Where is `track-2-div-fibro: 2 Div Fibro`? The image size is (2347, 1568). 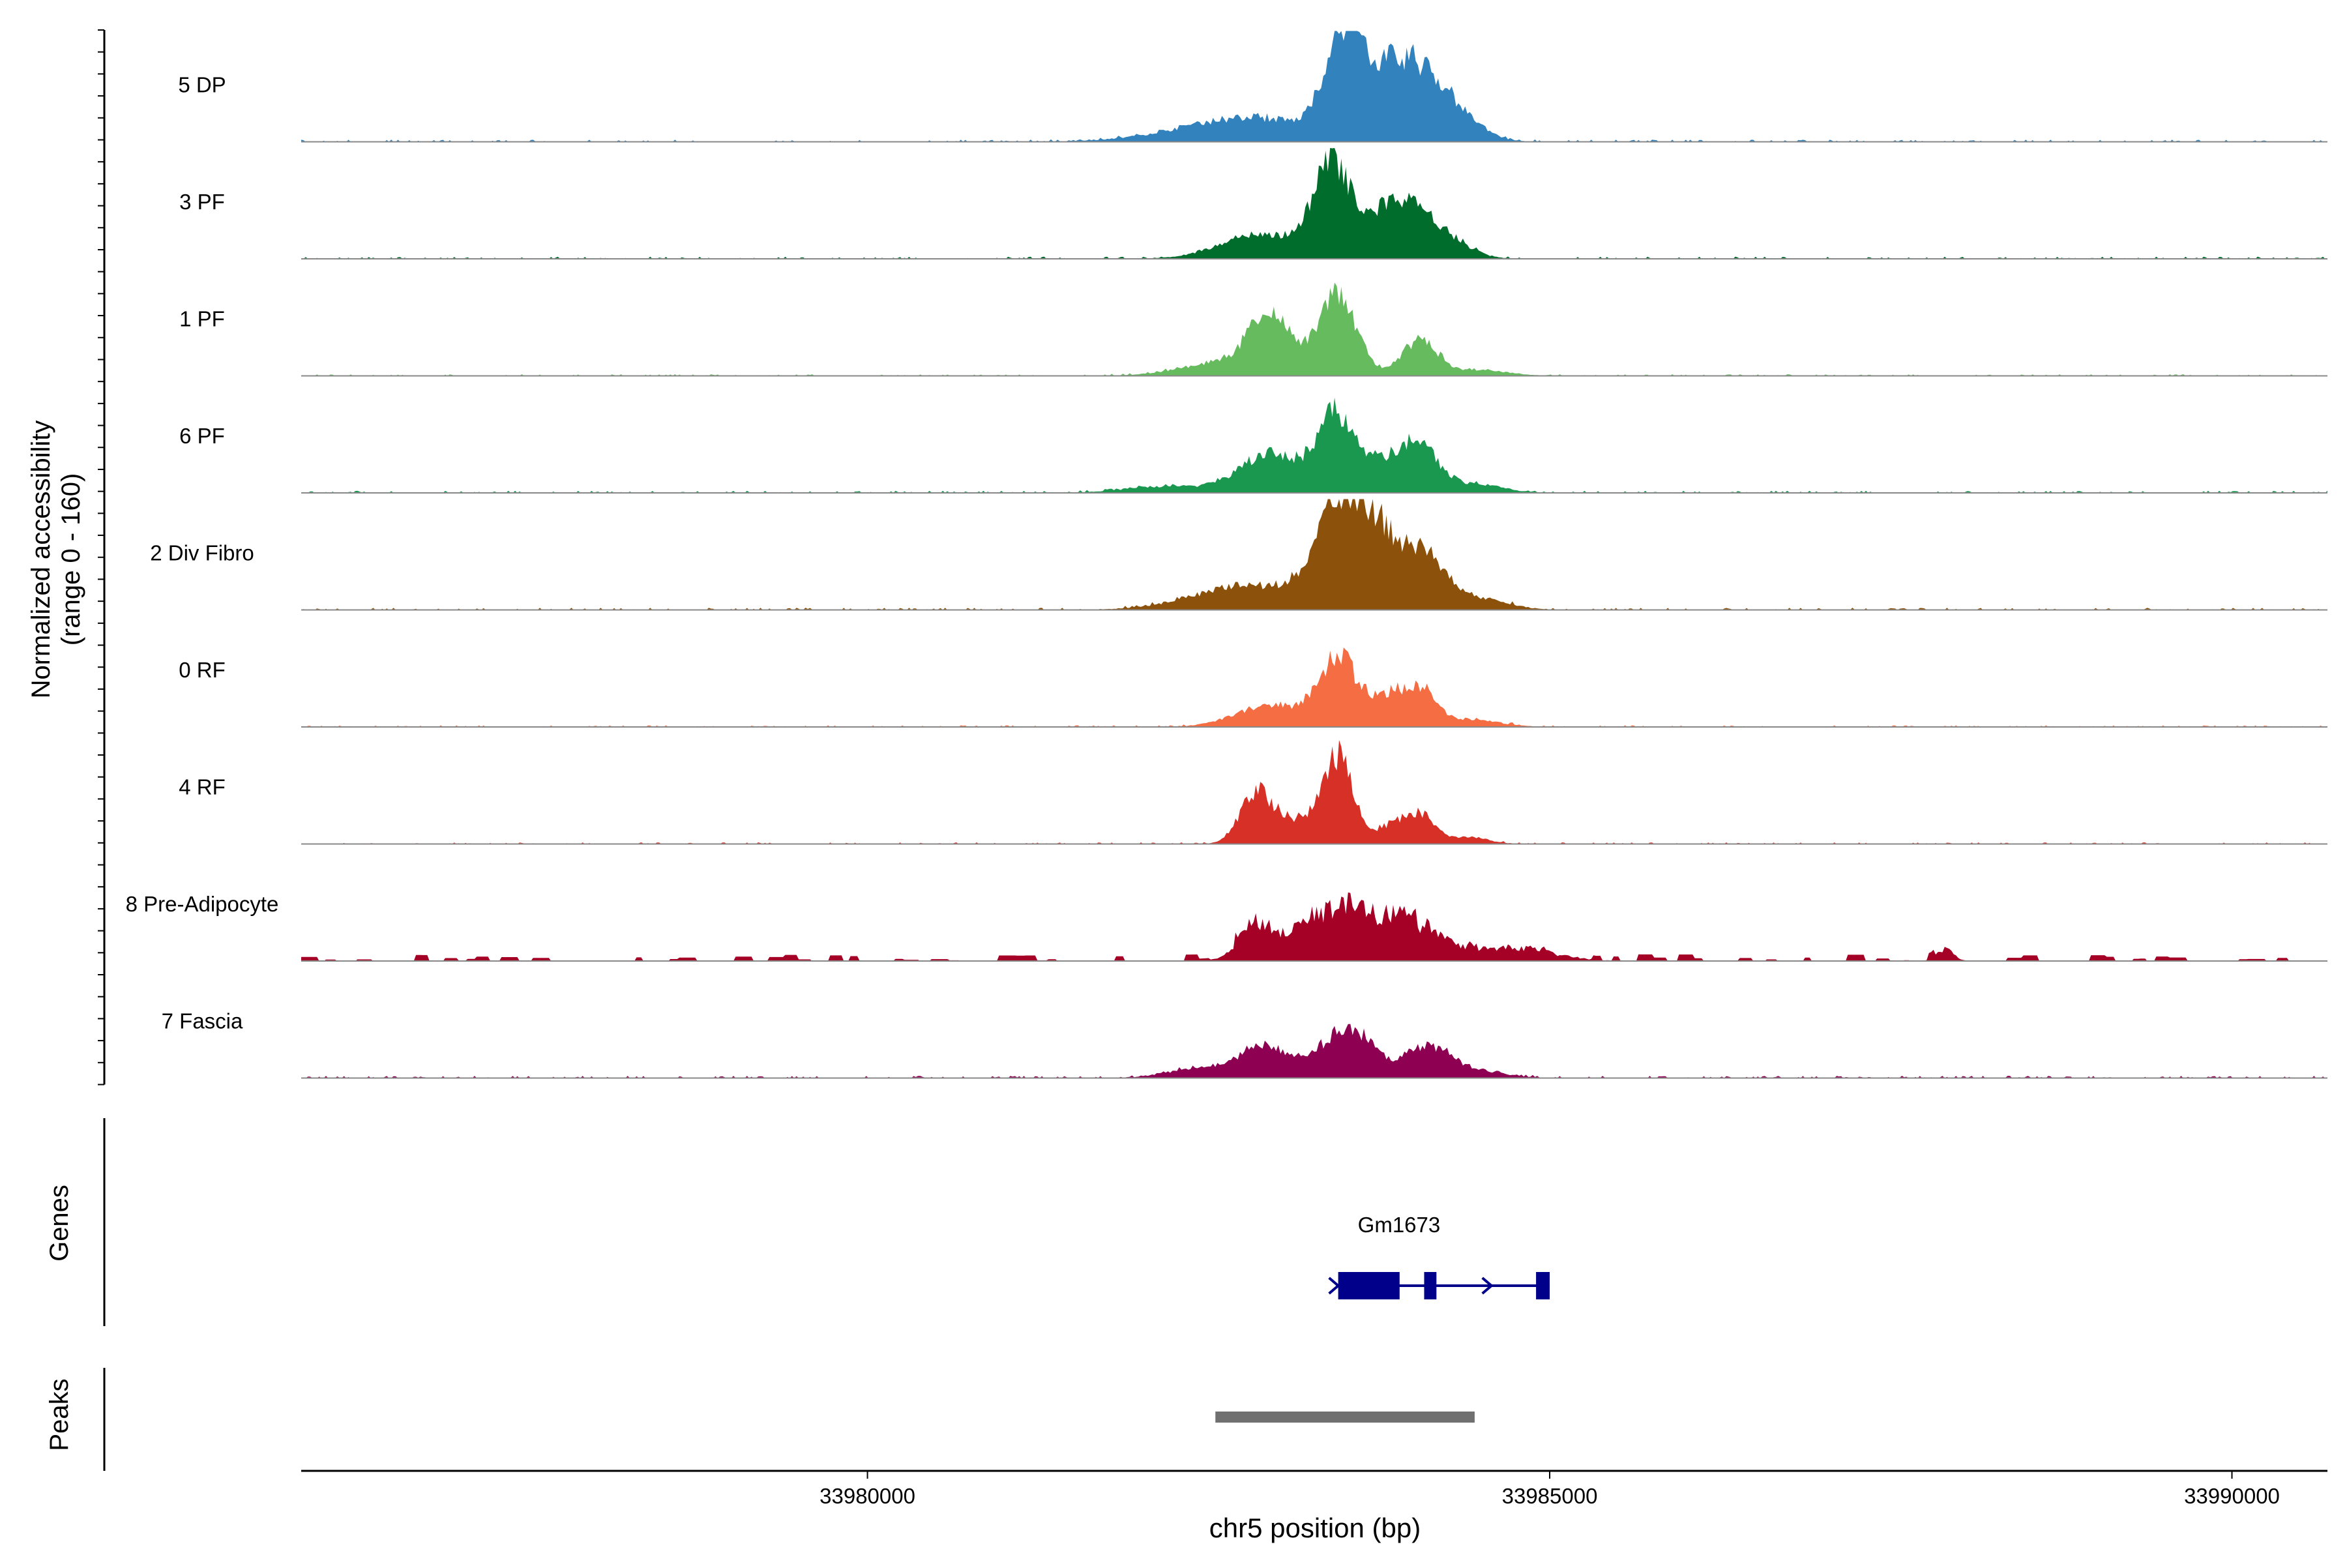
track-2-div-fibro: 2 Div Fibro is located at coordinates (1238, 555).